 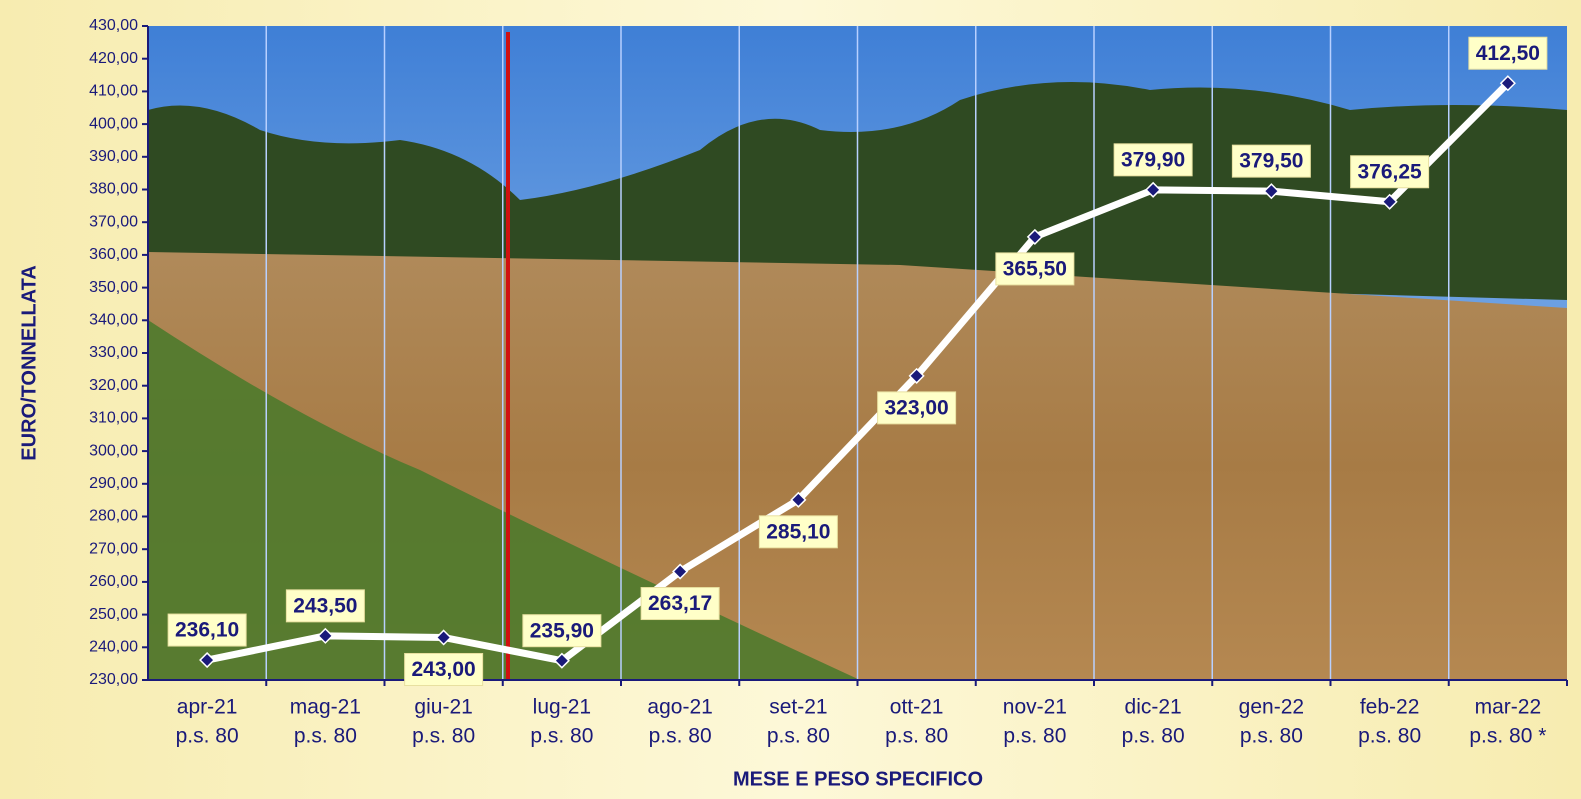 I want to click on y-tick-label: 300,00, so click(x=113, y=450).